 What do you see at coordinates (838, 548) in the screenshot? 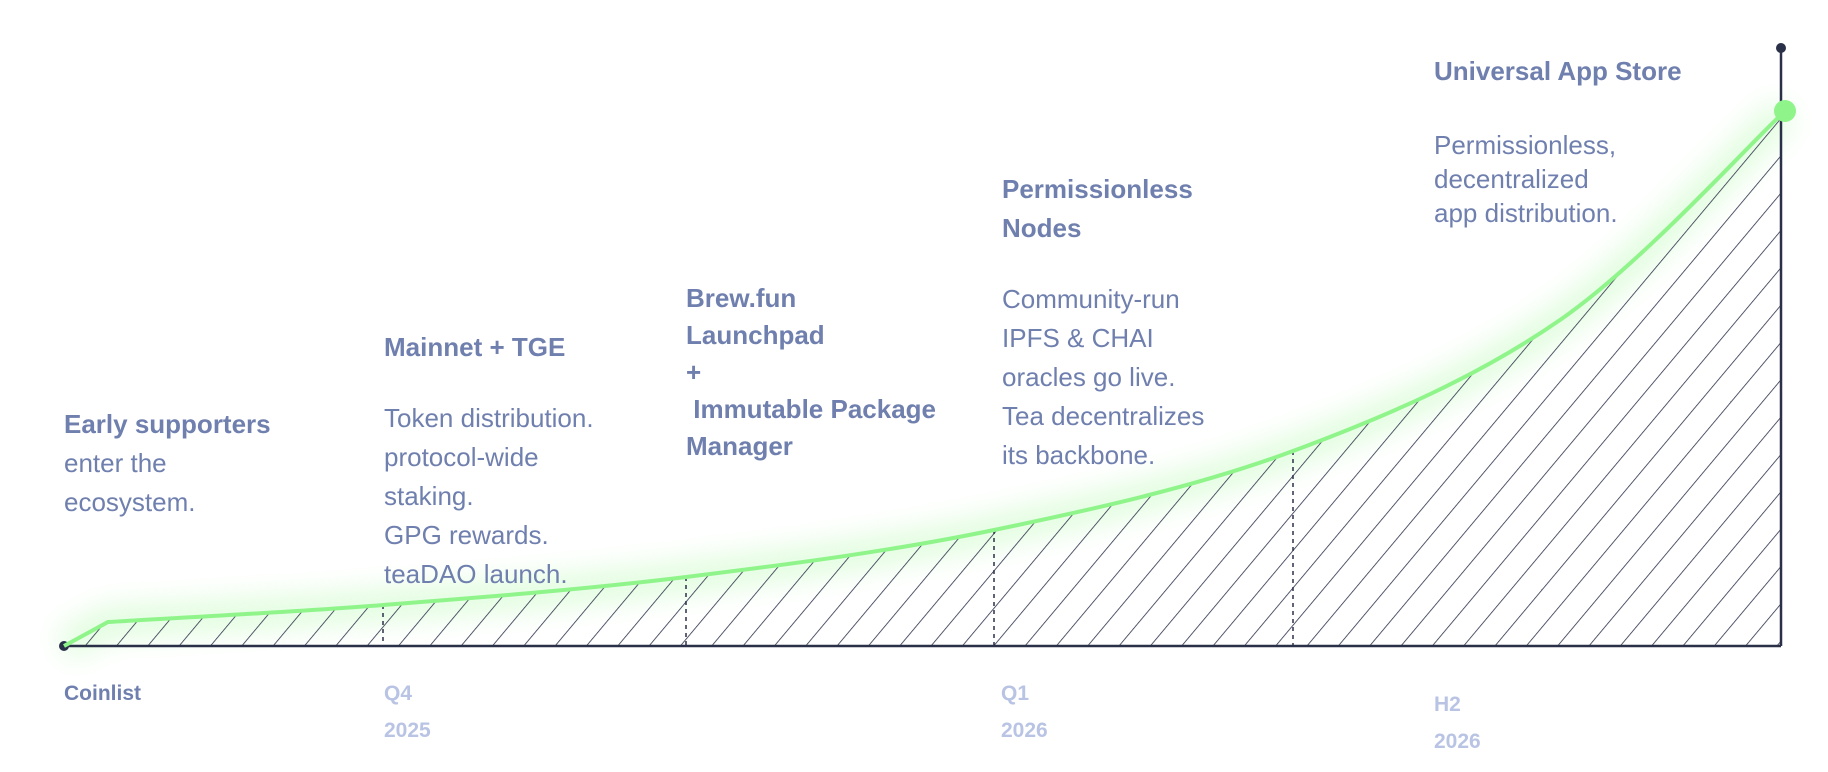
I see `milestone-dividers` at bounding box center [838, 548].